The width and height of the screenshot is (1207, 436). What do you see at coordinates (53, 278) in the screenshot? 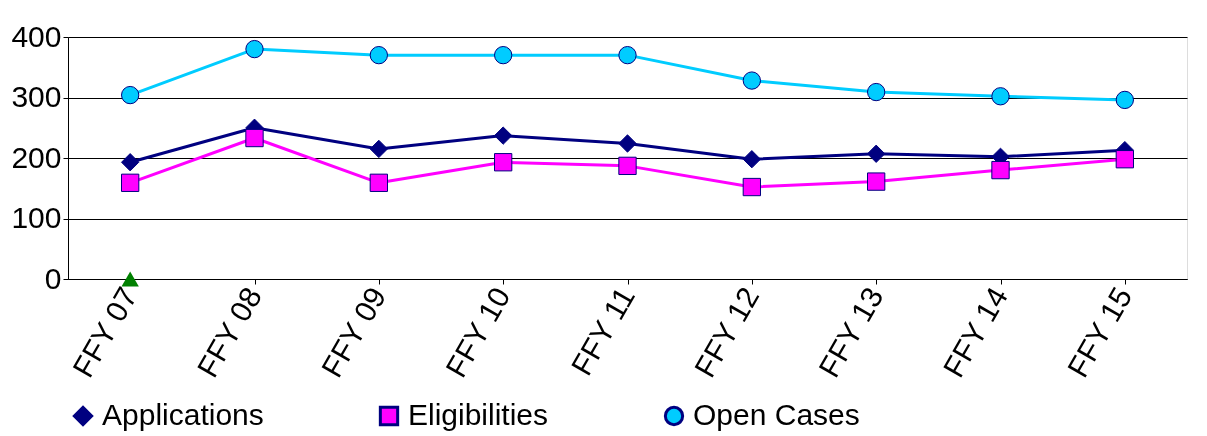
I see `y-tick-label: 0` at bounding box center [53, 278].